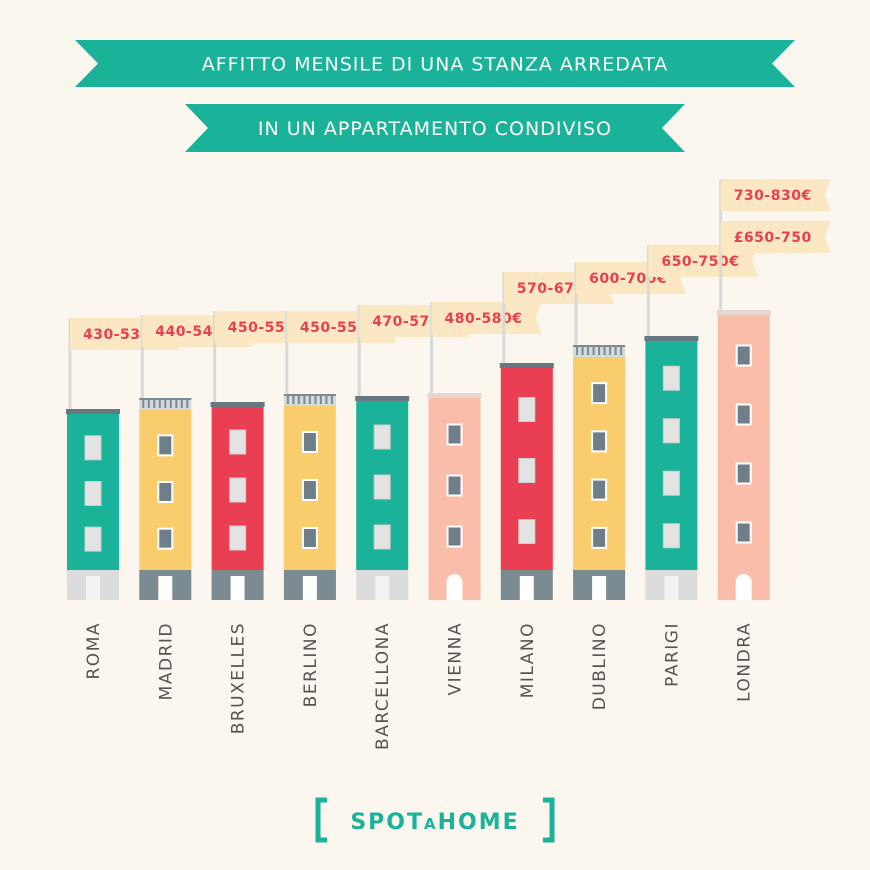 The width and height of the screenshot is (870, 870). Describe the element at coordinates (321, 820) in the screenshot. I see `logo-bracket-left` at that location.